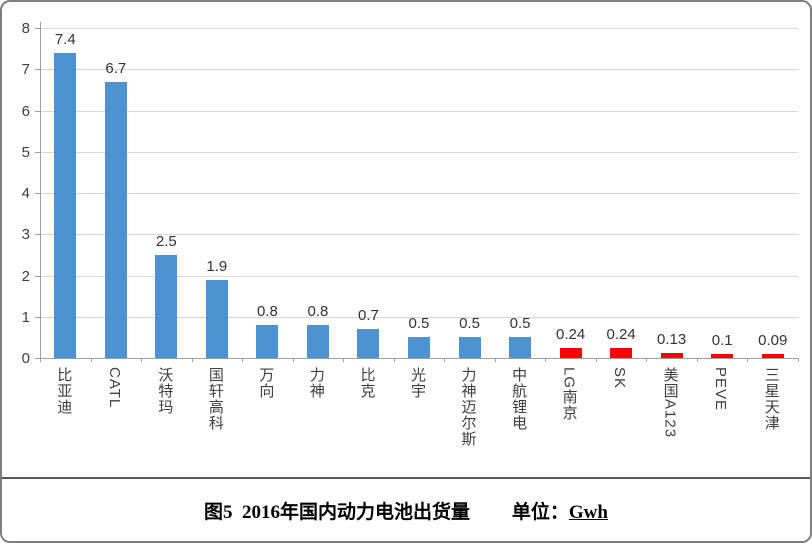  What do you see at coordinates (65, 39) in the screenshot?
I see `bar-value-label: 7.4` at bounding box center [65, 39].